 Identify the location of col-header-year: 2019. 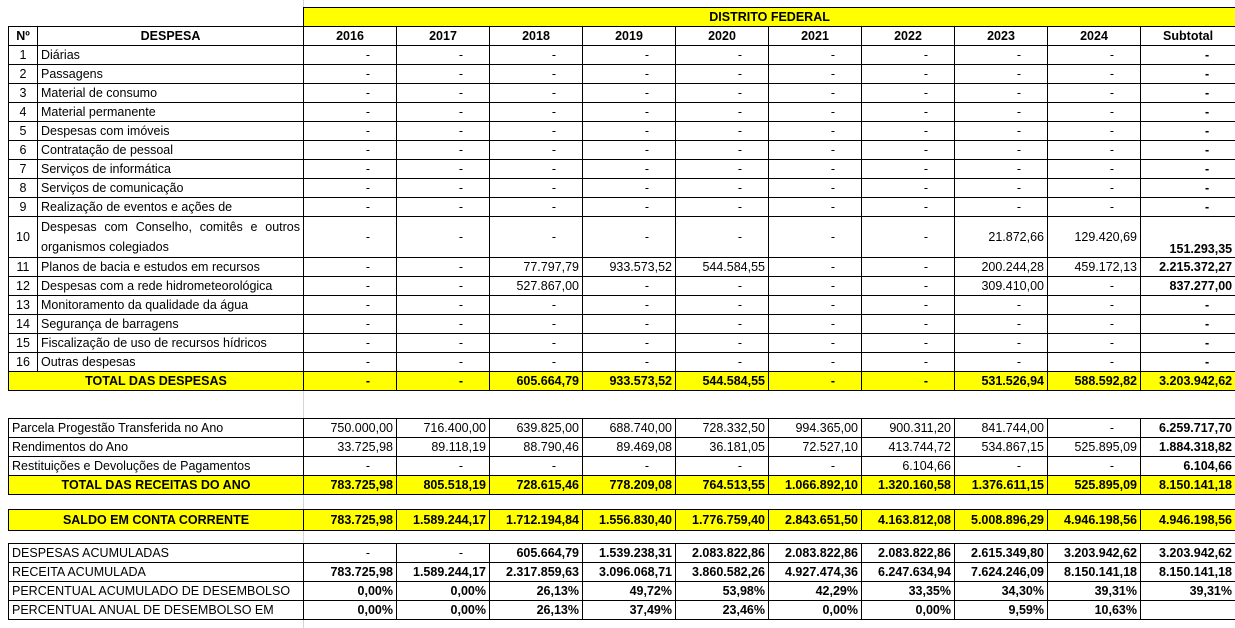
(629, 36).